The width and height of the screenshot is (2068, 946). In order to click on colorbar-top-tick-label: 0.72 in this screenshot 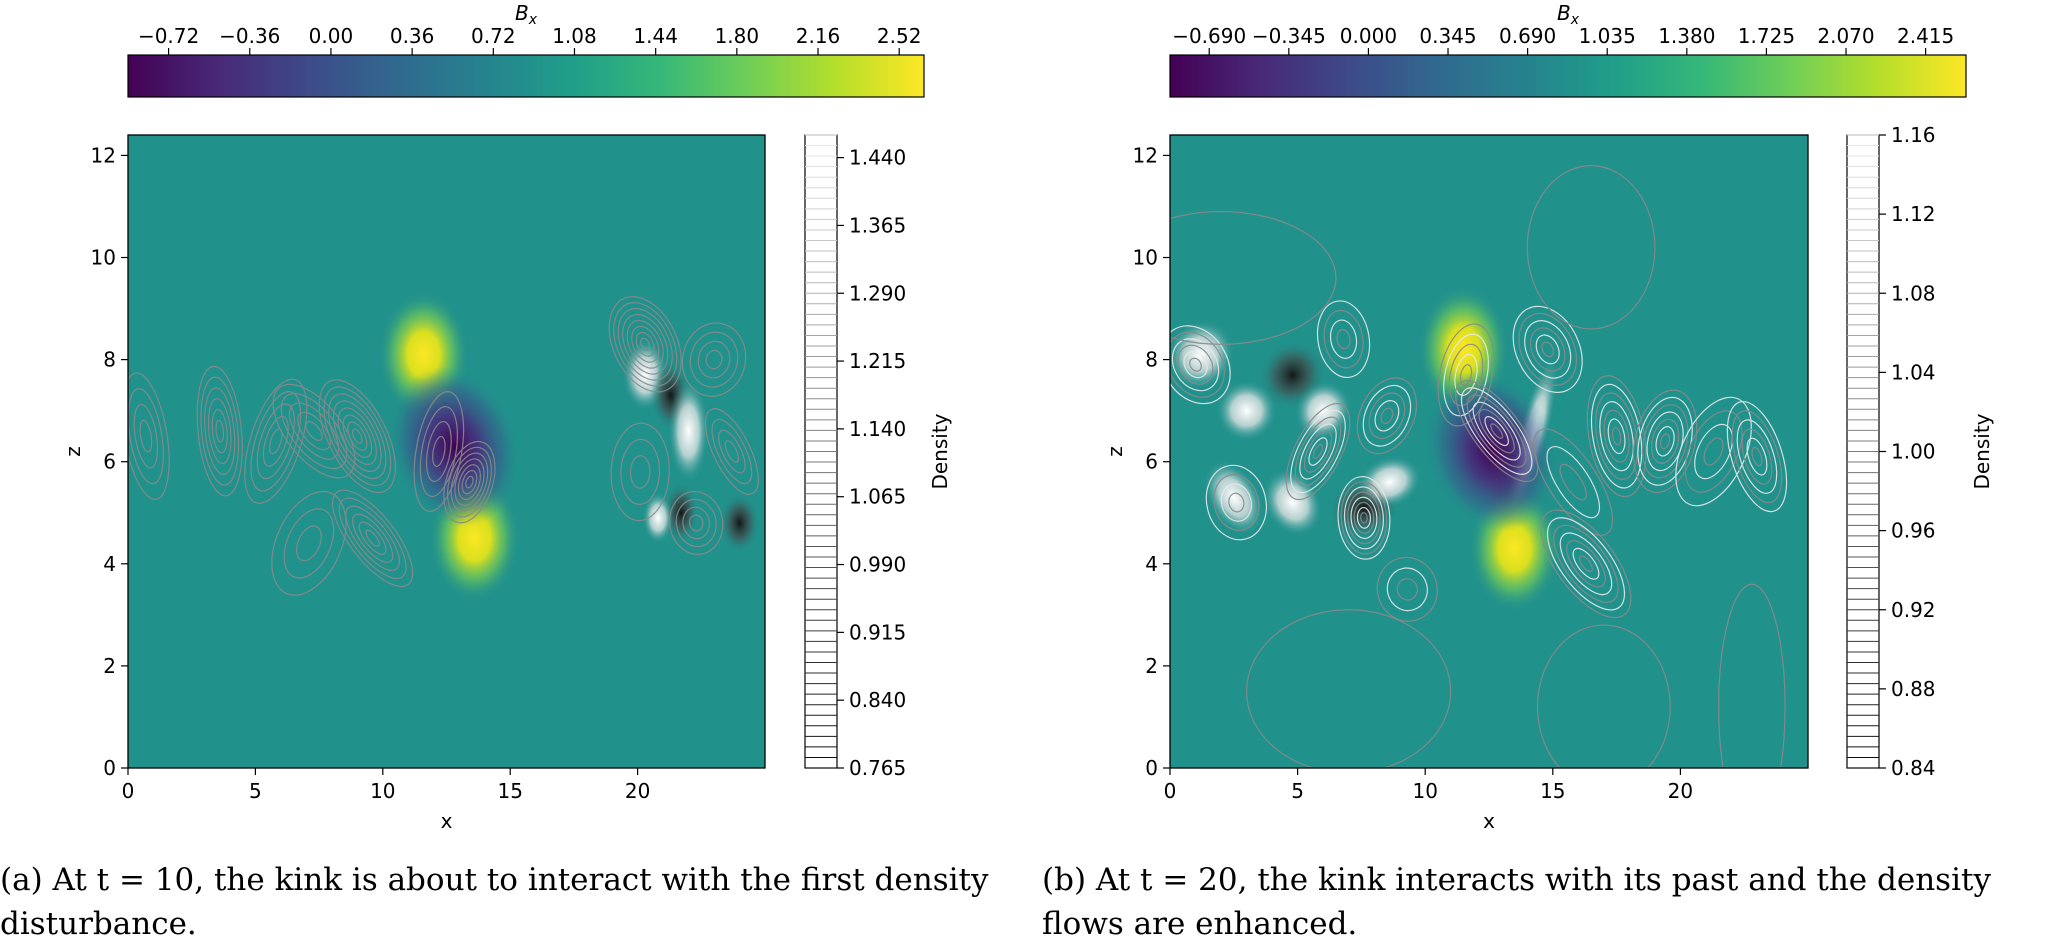, I will do `click(493, 36)`.